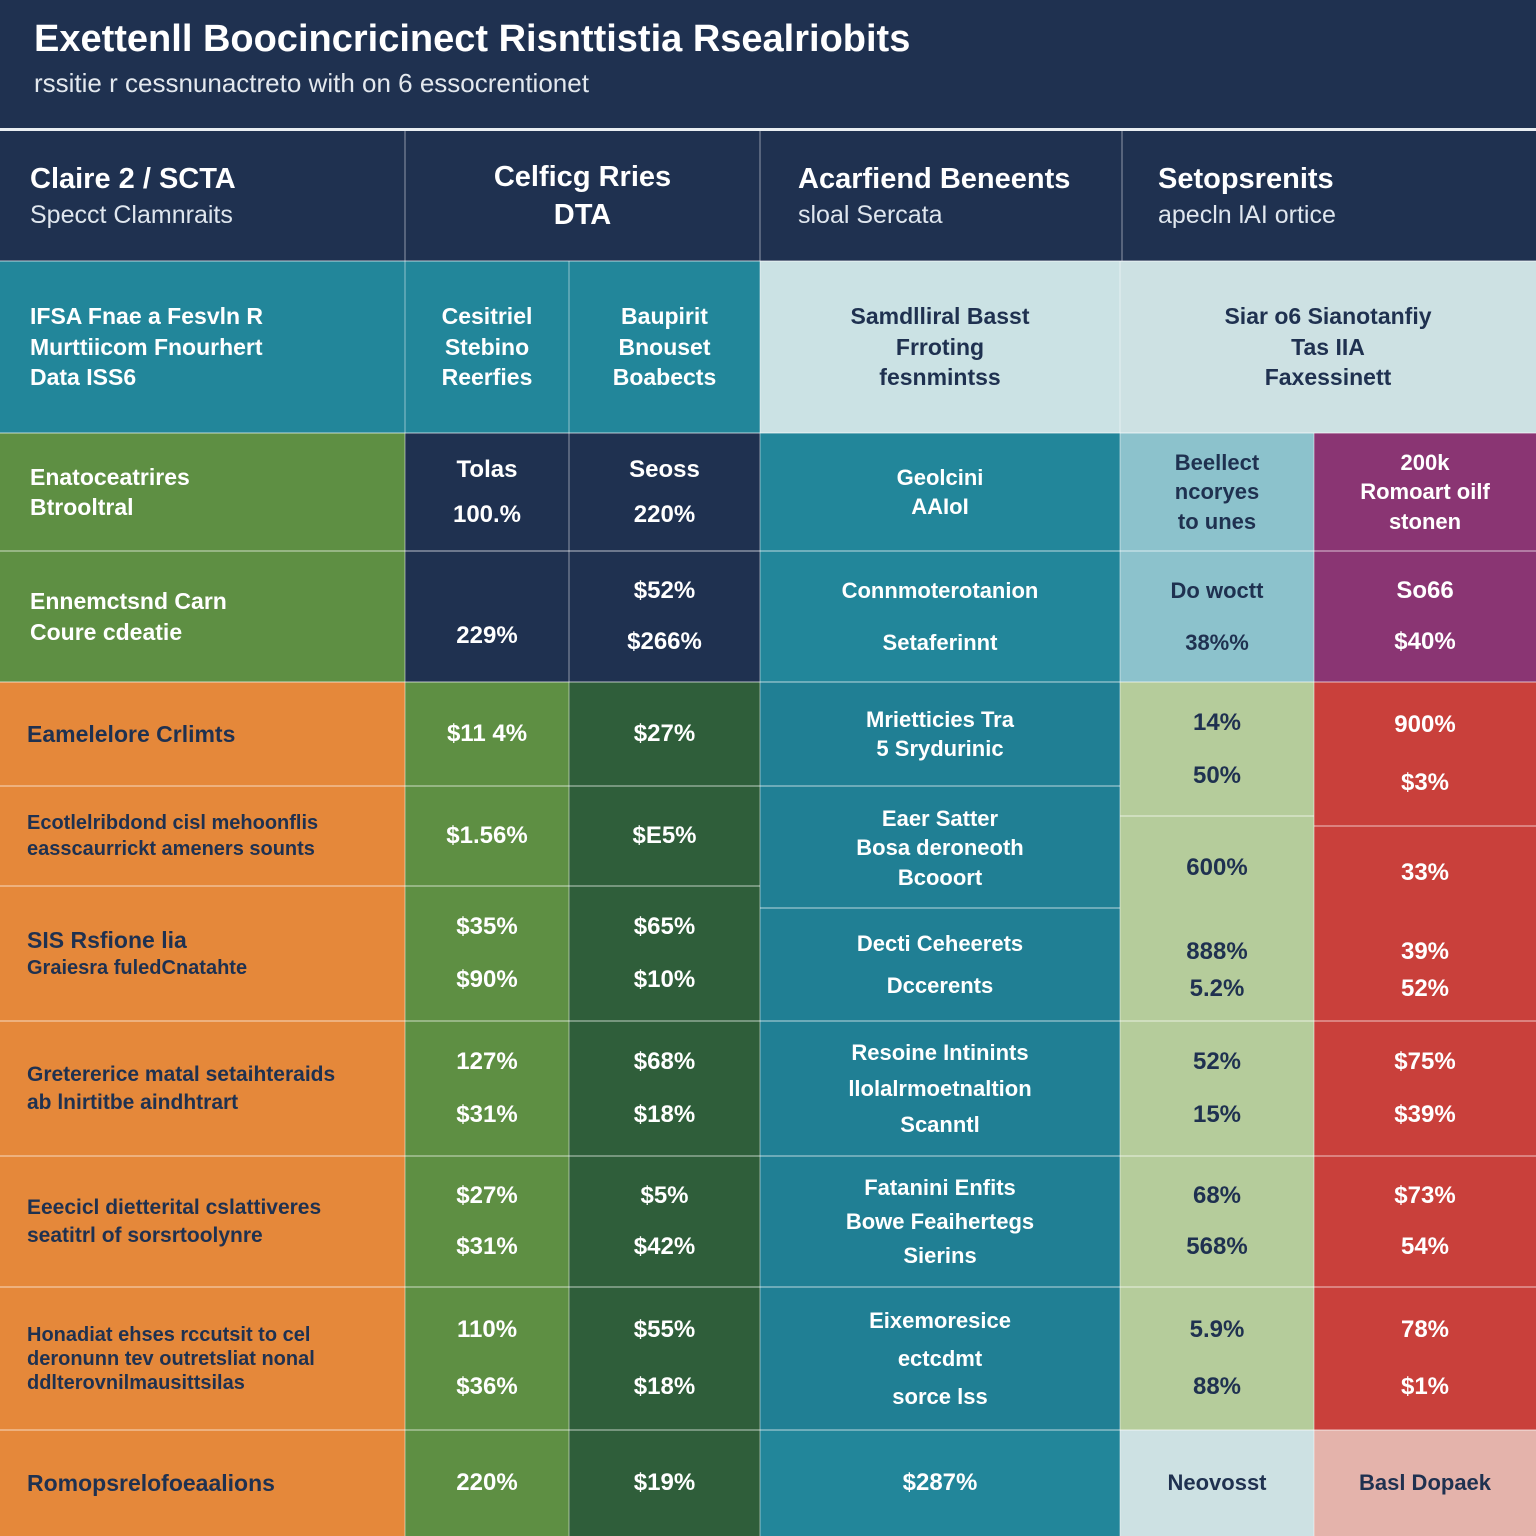 This screenshot has height=1536, width=1536. What do you see at coordinates (202, 1109) in the screenshot?
I see `label-column-band` at bounding box center [202, 1109].